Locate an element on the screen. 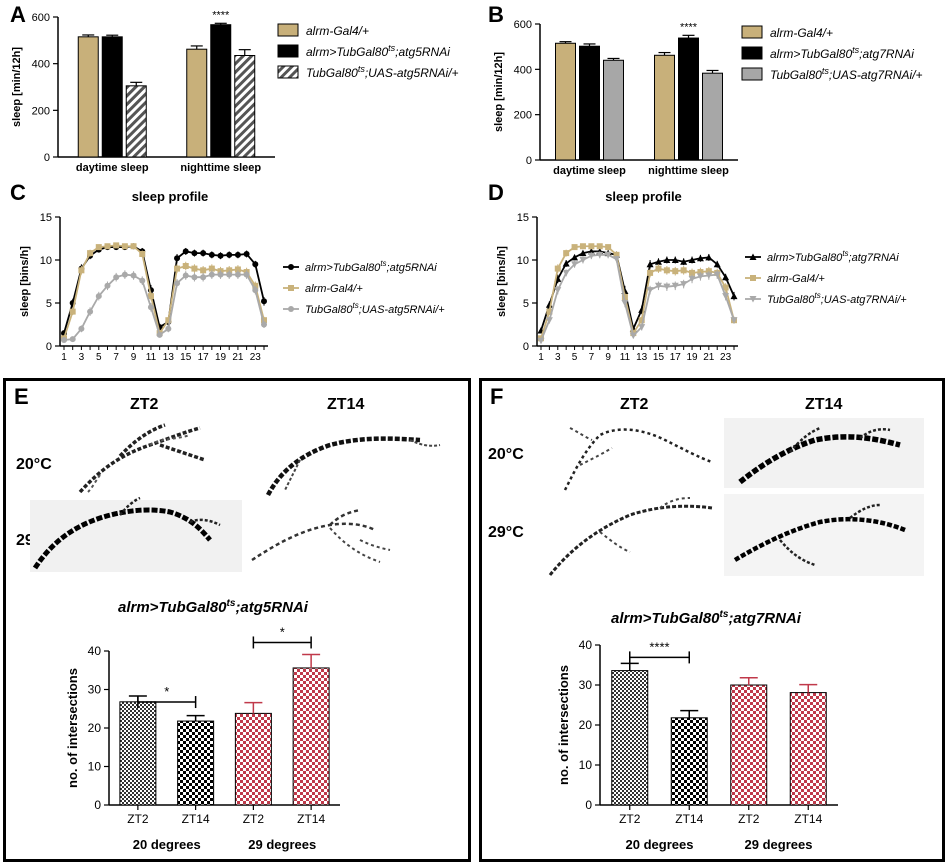  y-tick-label-F: 40 is located at coordinates (586, 645).